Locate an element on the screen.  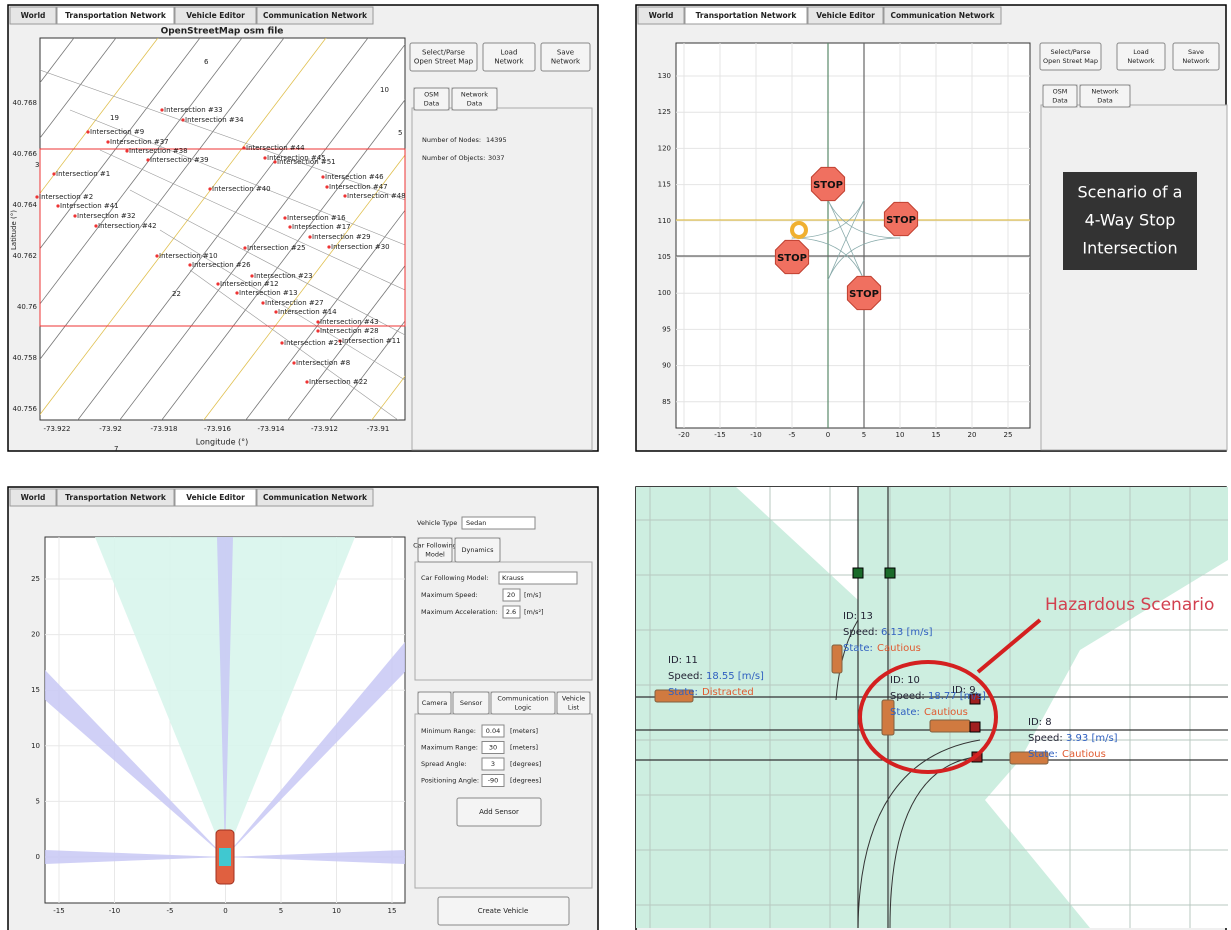
field-value: 2.6 is located at coordinates (511, 612).